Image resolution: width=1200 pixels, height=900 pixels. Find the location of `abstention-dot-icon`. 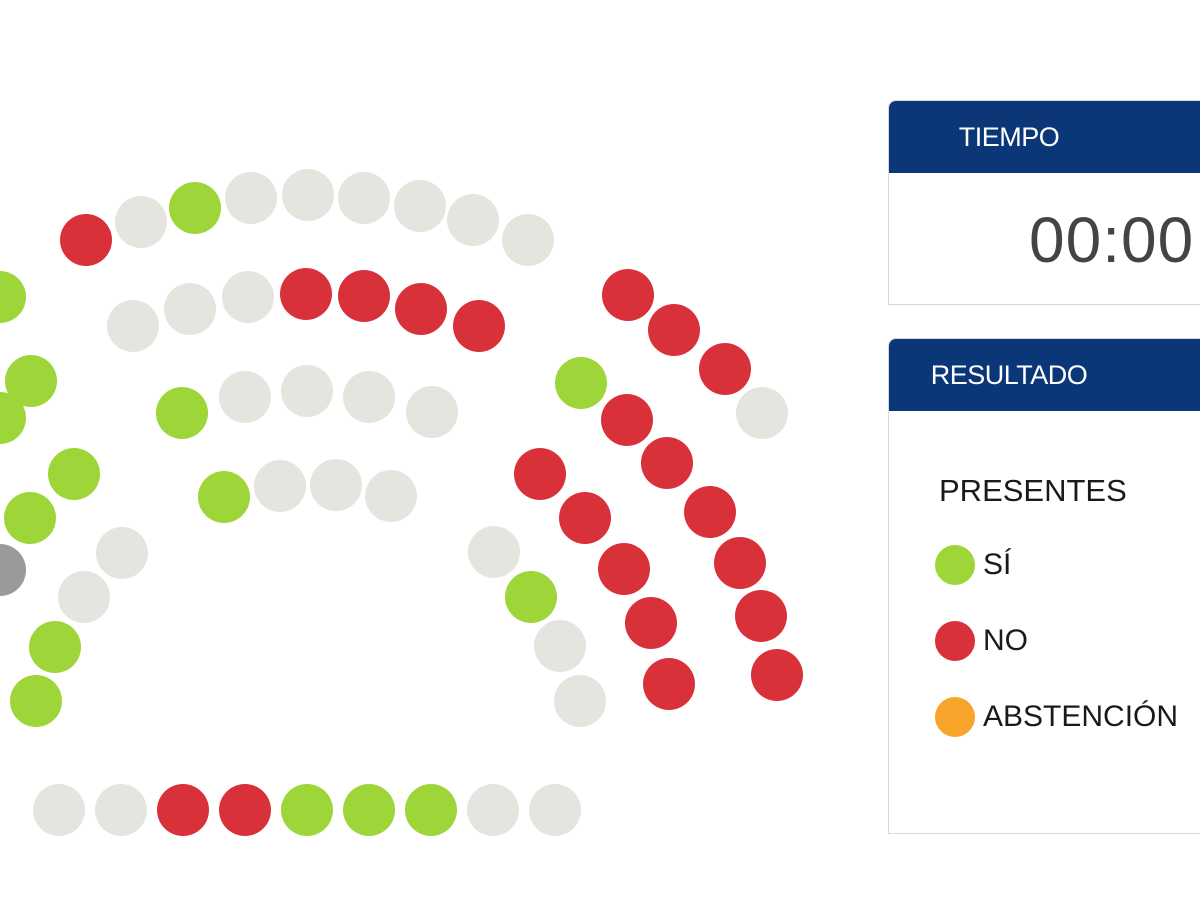

abstention-dot-icon is located at coordinates (955, 717).